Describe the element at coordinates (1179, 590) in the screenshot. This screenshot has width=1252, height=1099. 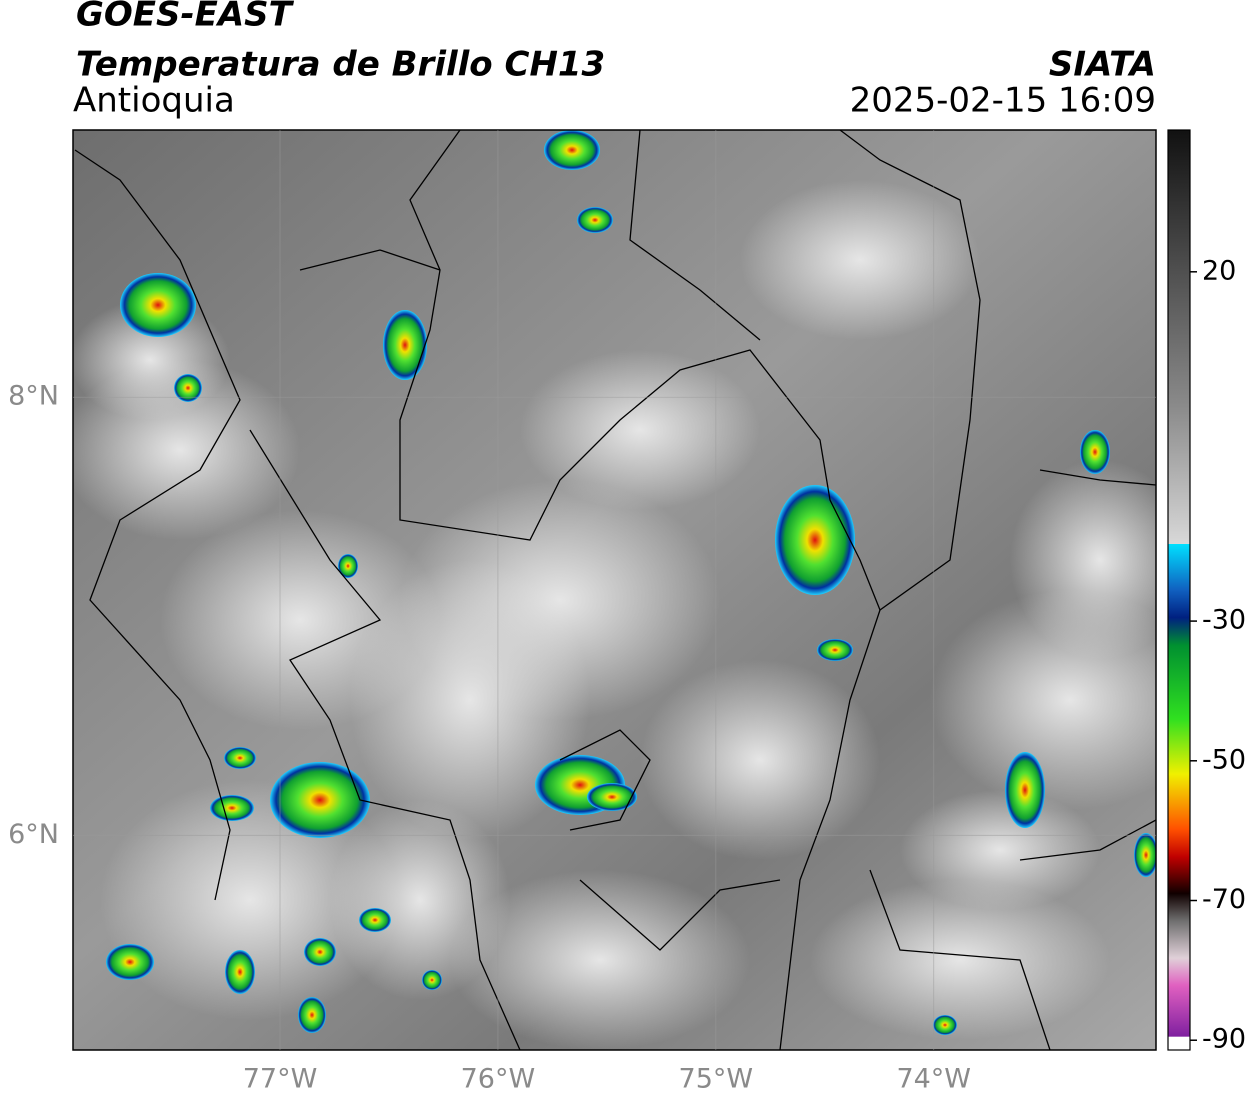
I see `colorbar` at that location.